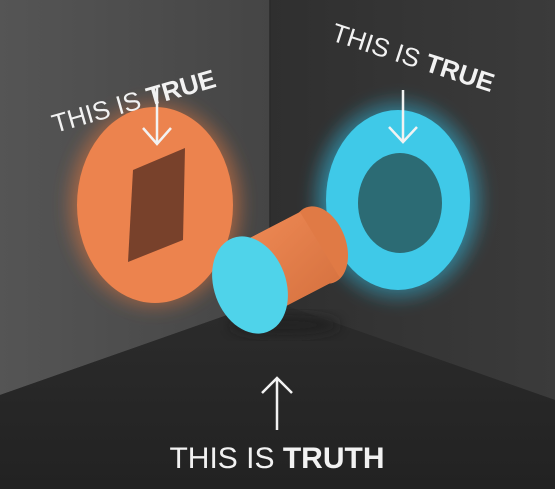 The width and height of the screenshot is (555, 489). Describe the element at coordinates (250, 285) in the screenshot. I see `cylinder-front-cap` at that location.